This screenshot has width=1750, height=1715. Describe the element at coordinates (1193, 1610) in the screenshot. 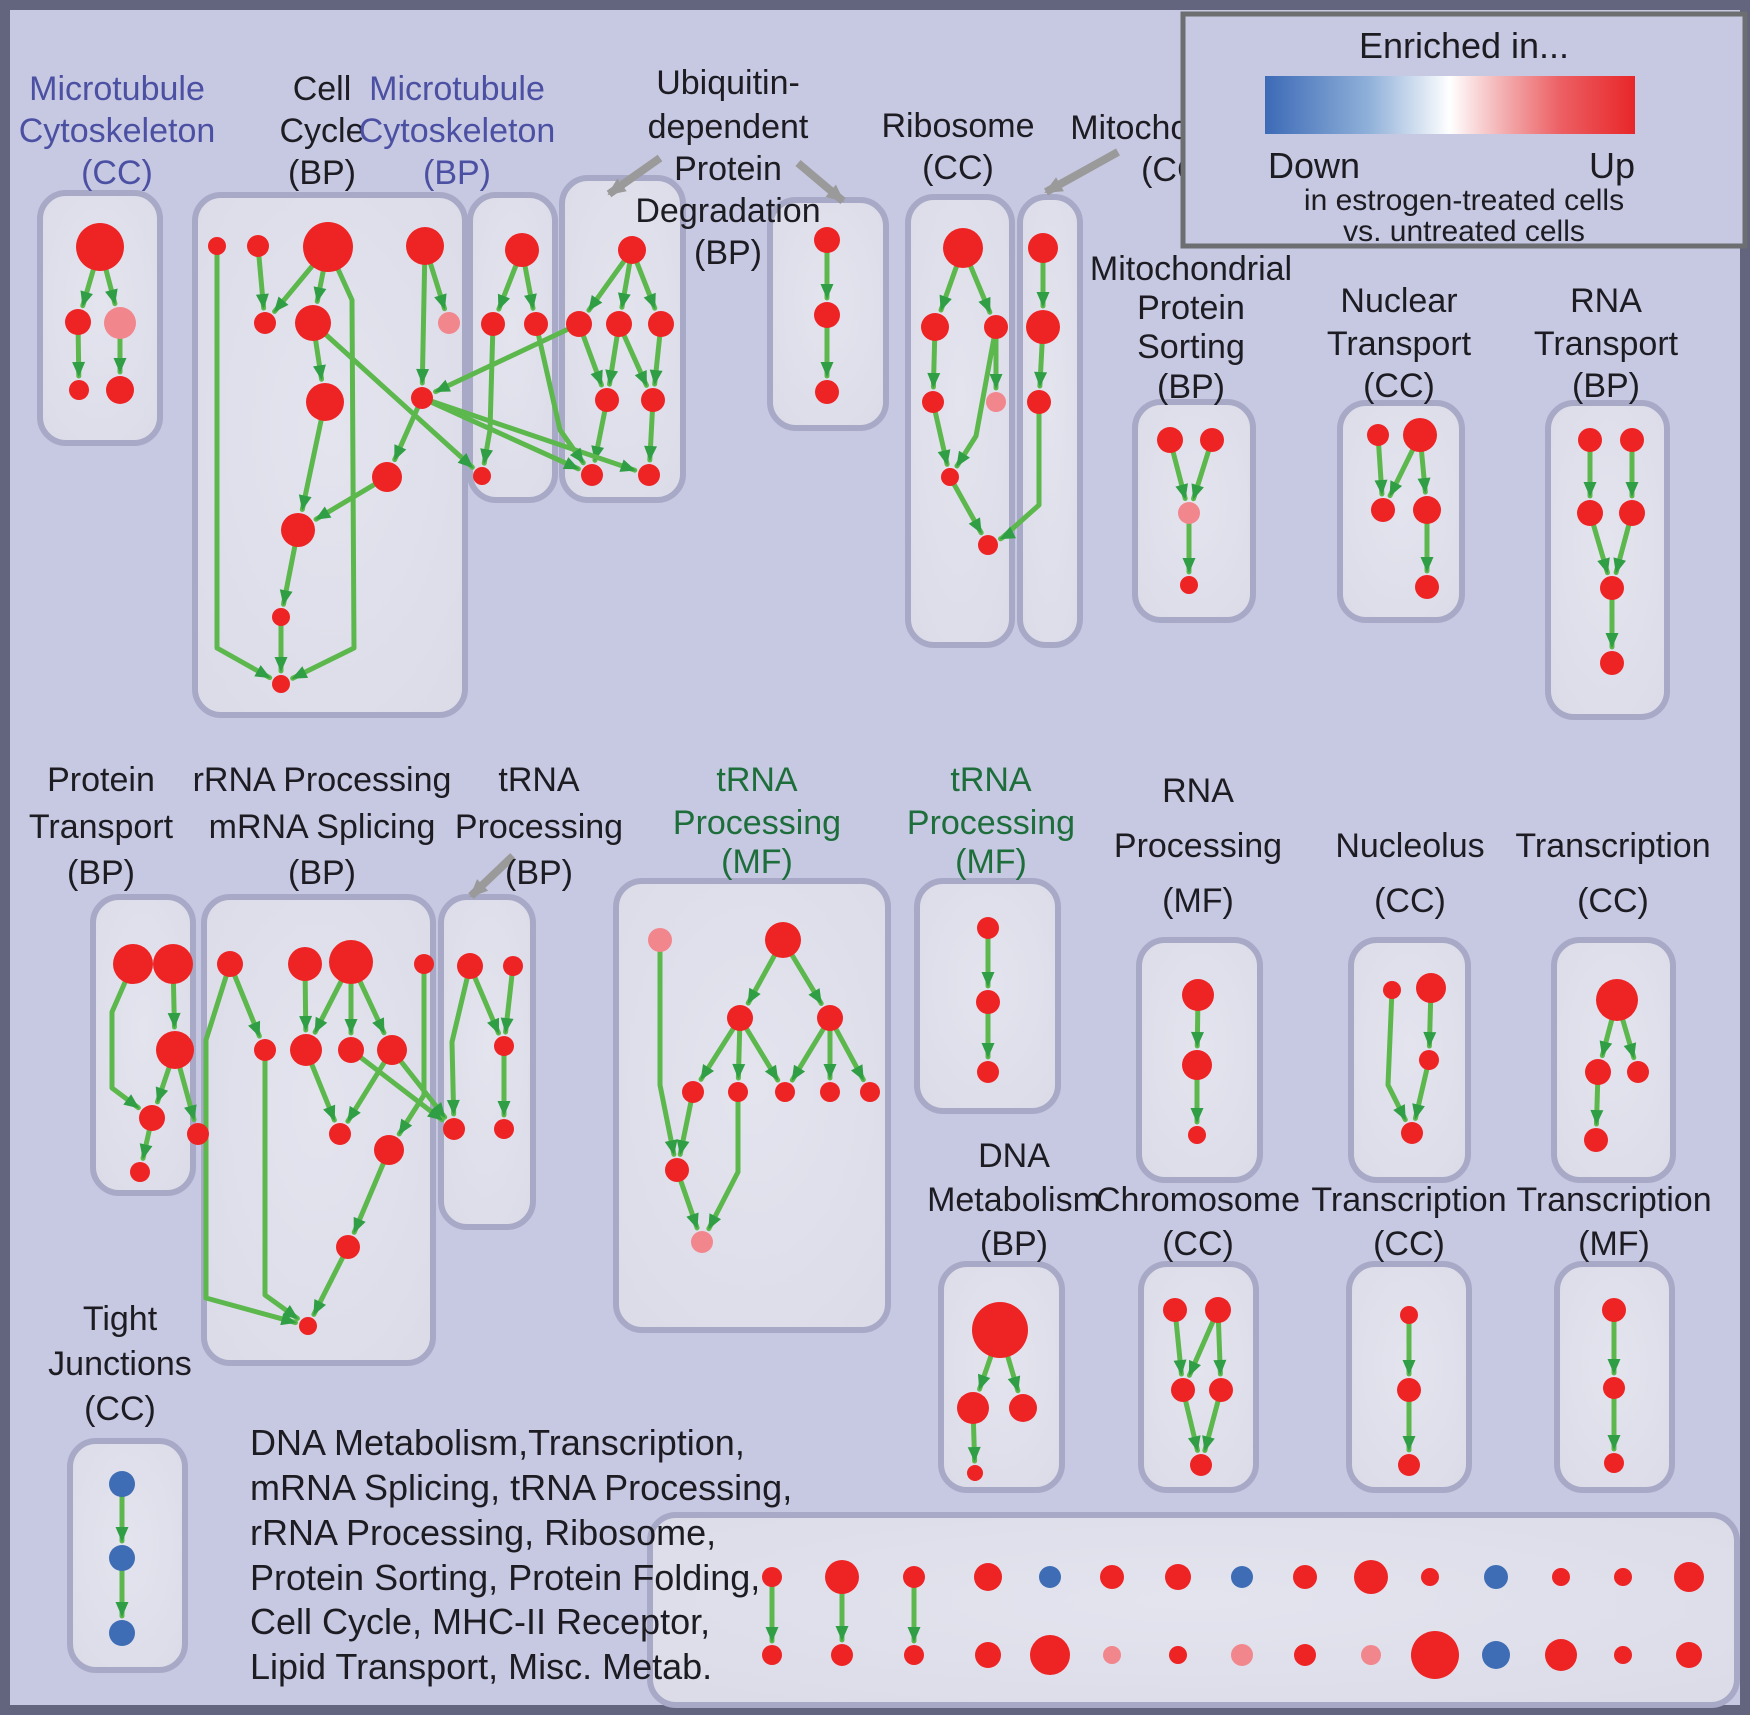

I see `cluster-box-miscellaneous` at that location.